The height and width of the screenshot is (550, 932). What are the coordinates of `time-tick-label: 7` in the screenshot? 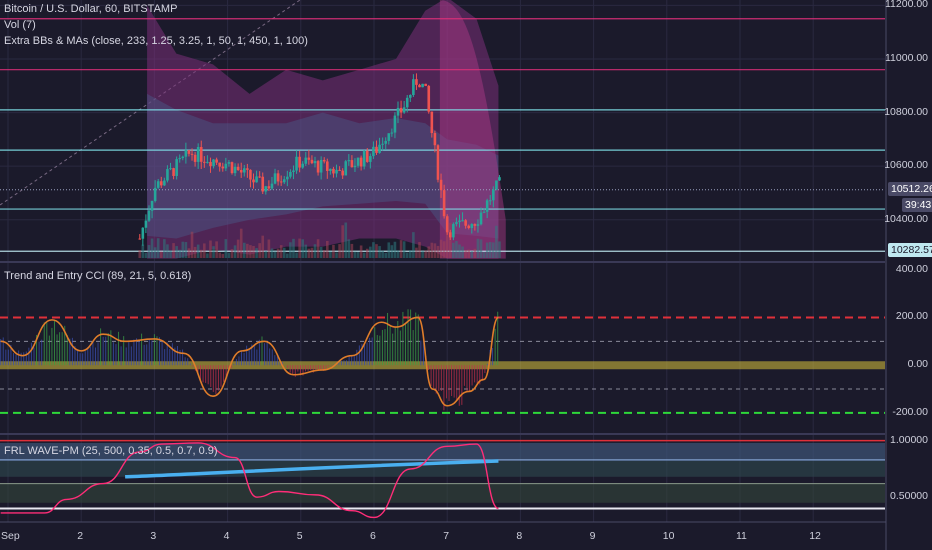 It's located at (446, 536).